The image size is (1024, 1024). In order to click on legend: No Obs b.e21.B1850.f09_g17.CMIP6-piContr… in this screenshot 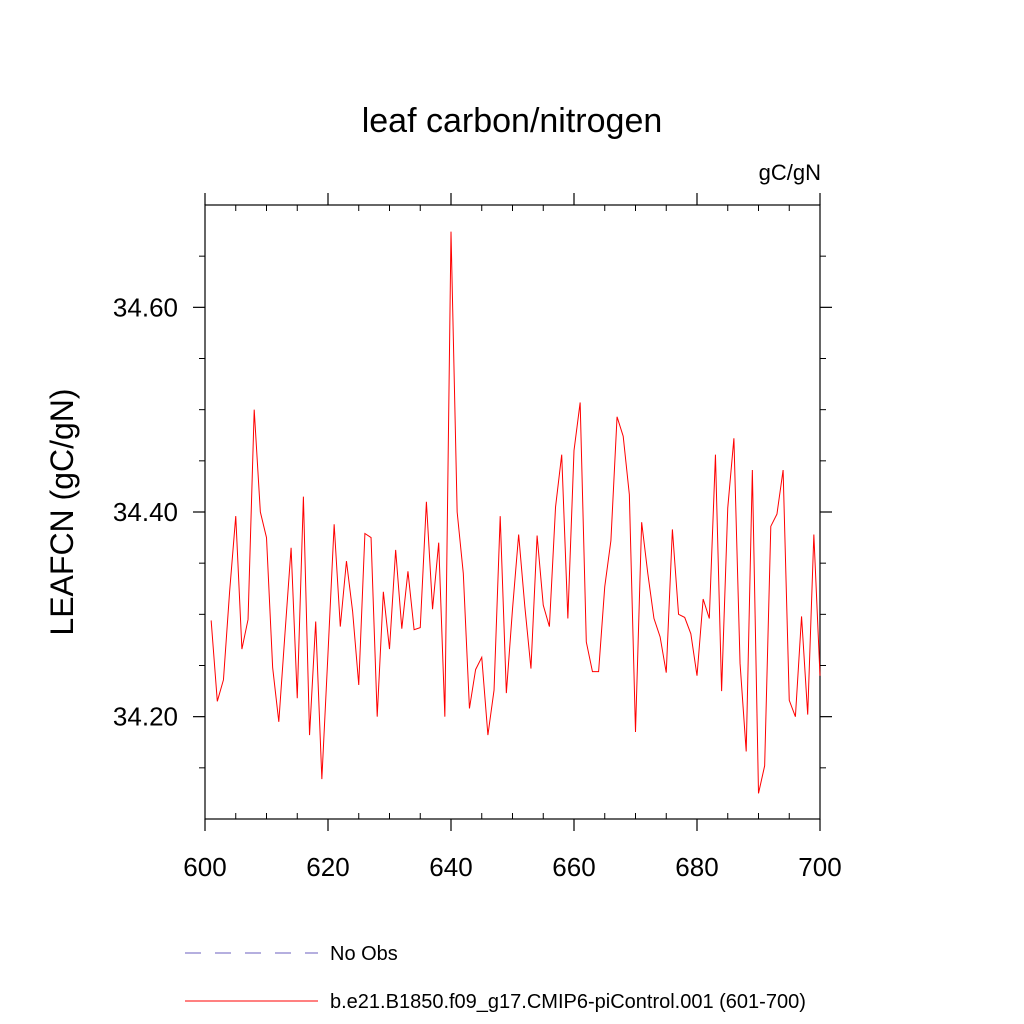, I will do `click(495, 978)`.